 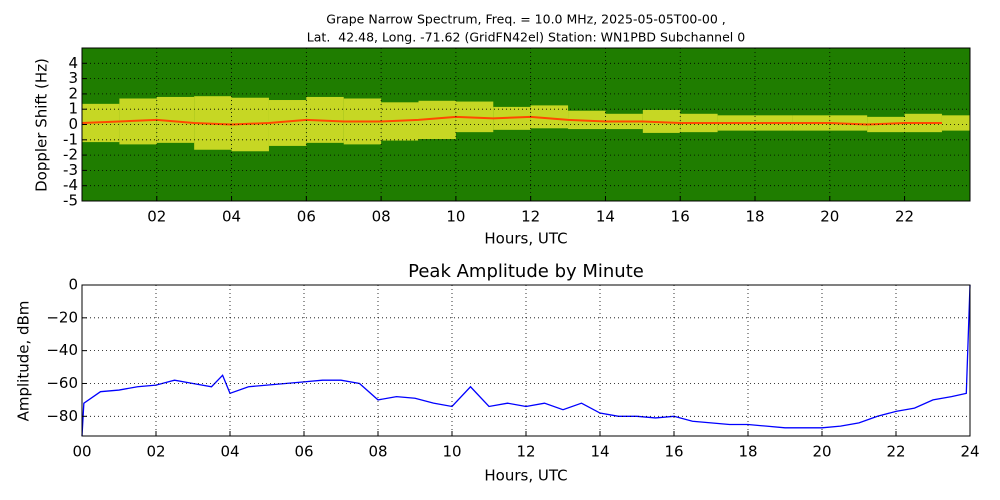 What do you see at coordinates (73, 109) in the screenshot?
I see `y-tick-label: 1` at bounding box center [73, 109].